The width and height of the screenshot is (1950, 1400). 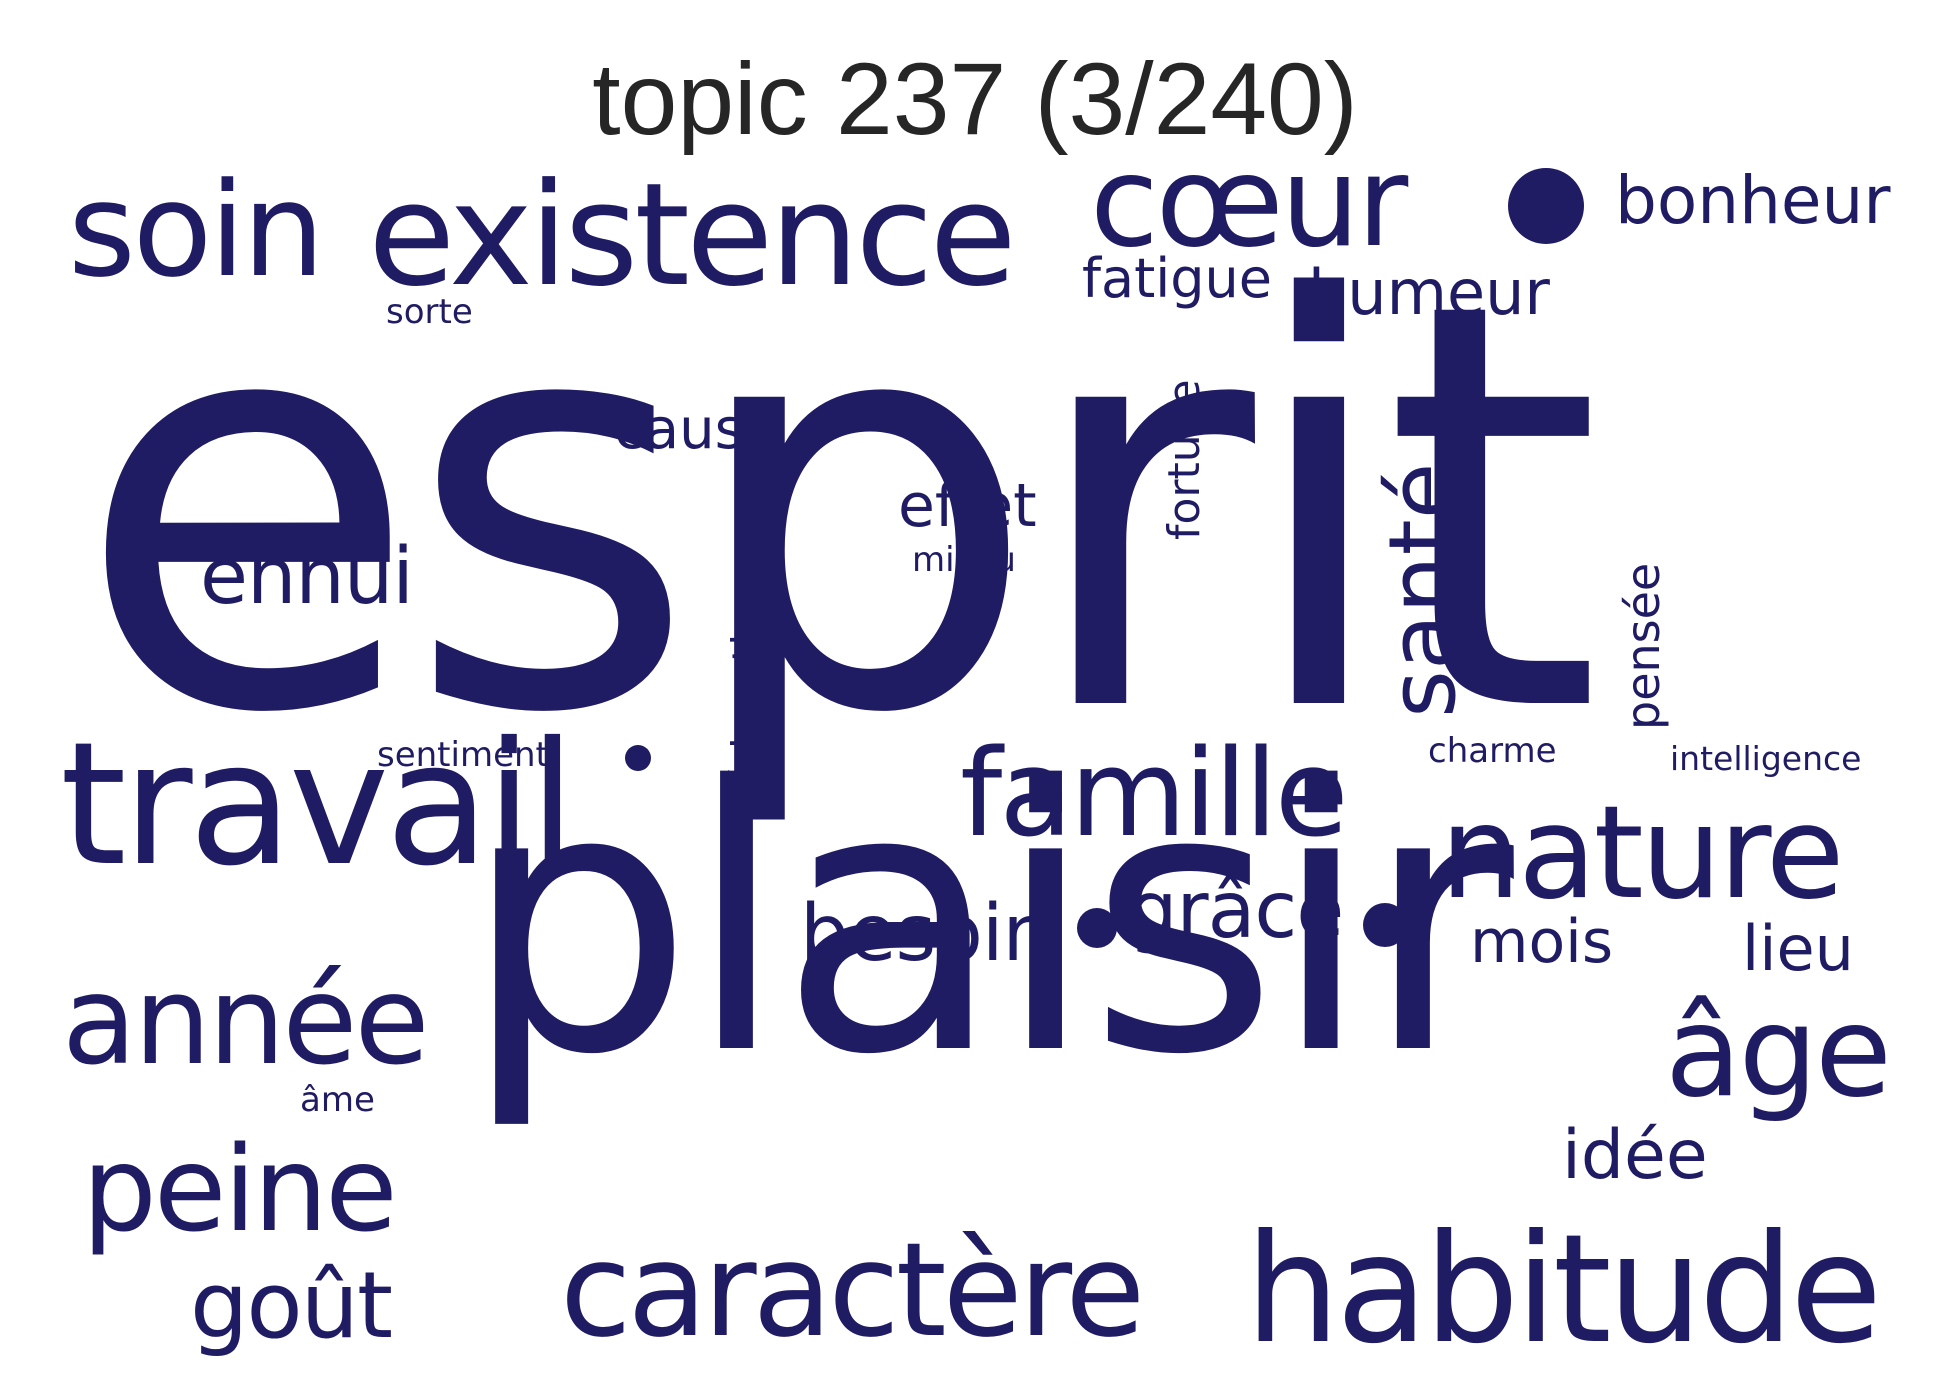 I want to click on word-coeur: cœur, so click(x=1249, y=202).